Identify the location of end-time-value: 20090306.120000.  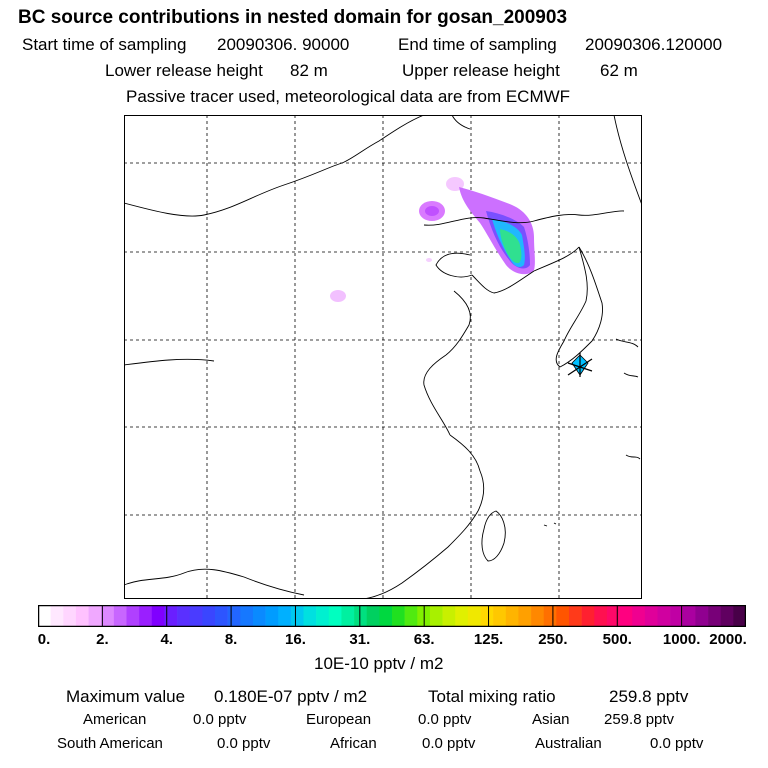
(654, 44).